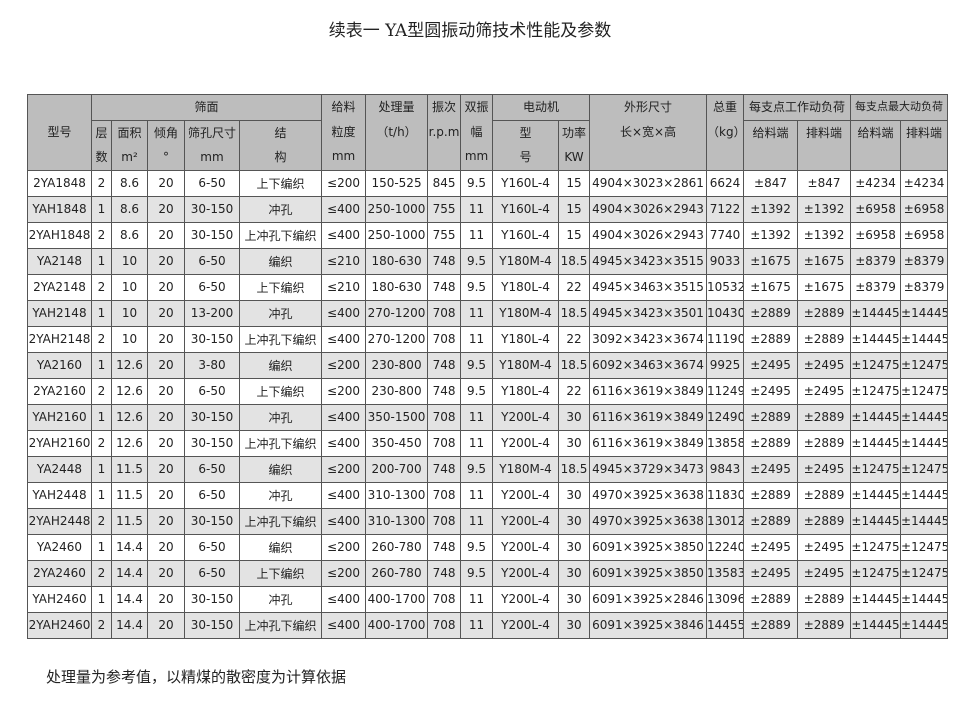 The image size is (967, 704). Describe the element at coordinates (59, 313) in the screenshot. I see `table-cell: YAH2148` at that location.